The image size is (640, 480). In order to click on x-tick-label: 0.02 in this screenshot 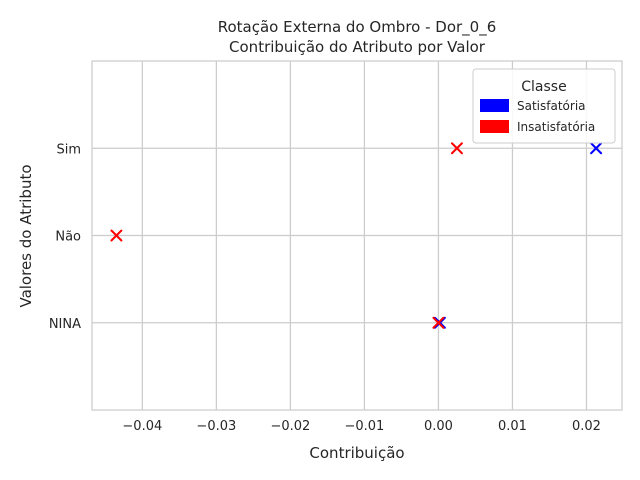, I will do `click(586, 426)`.